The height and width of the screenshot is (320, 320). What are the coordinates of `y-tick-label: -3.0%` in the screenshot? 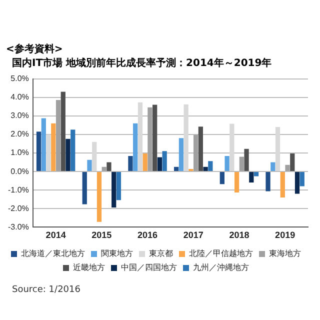 It's located at (18, 227).